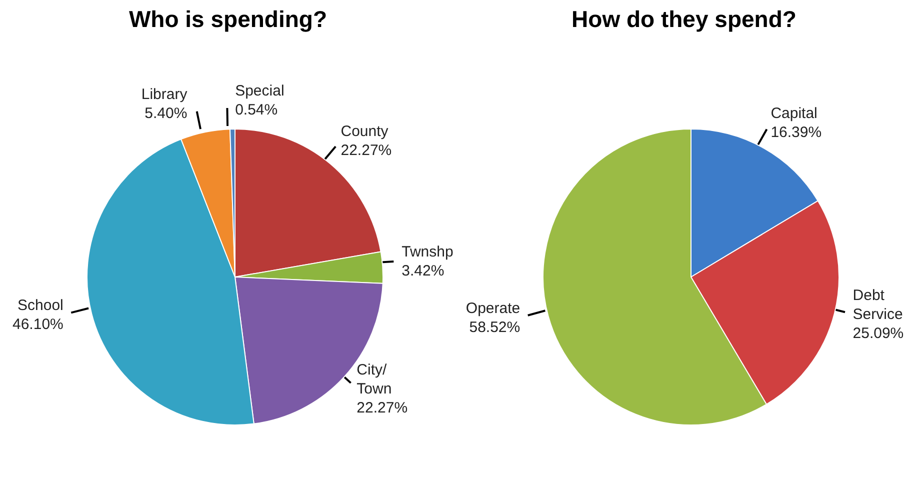 Image resolution: width=913 pixels, height=503 pixels. I want to click on data-label: 46.10%, so click(38, 325).